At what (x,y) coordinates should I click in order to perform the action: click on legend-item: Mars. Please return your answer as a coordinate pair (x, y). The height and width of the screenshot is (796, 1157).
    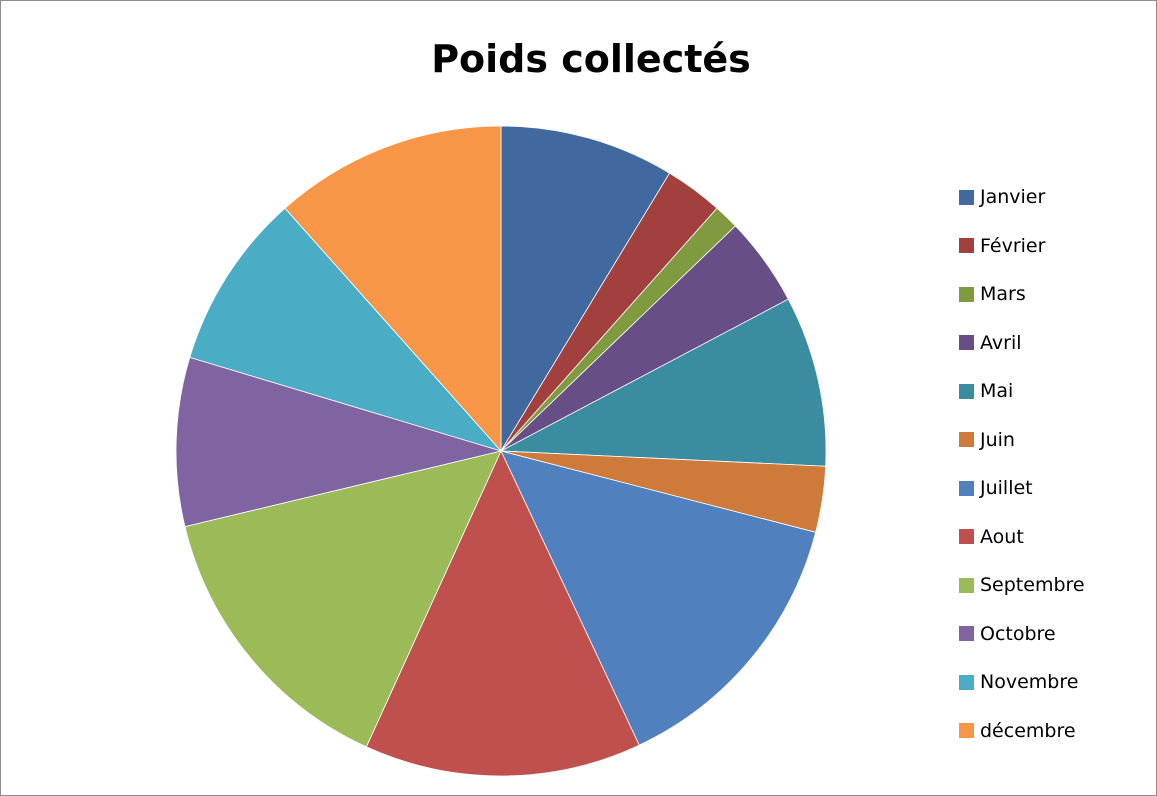
    Looking at the image, I should click on (1022, 294).